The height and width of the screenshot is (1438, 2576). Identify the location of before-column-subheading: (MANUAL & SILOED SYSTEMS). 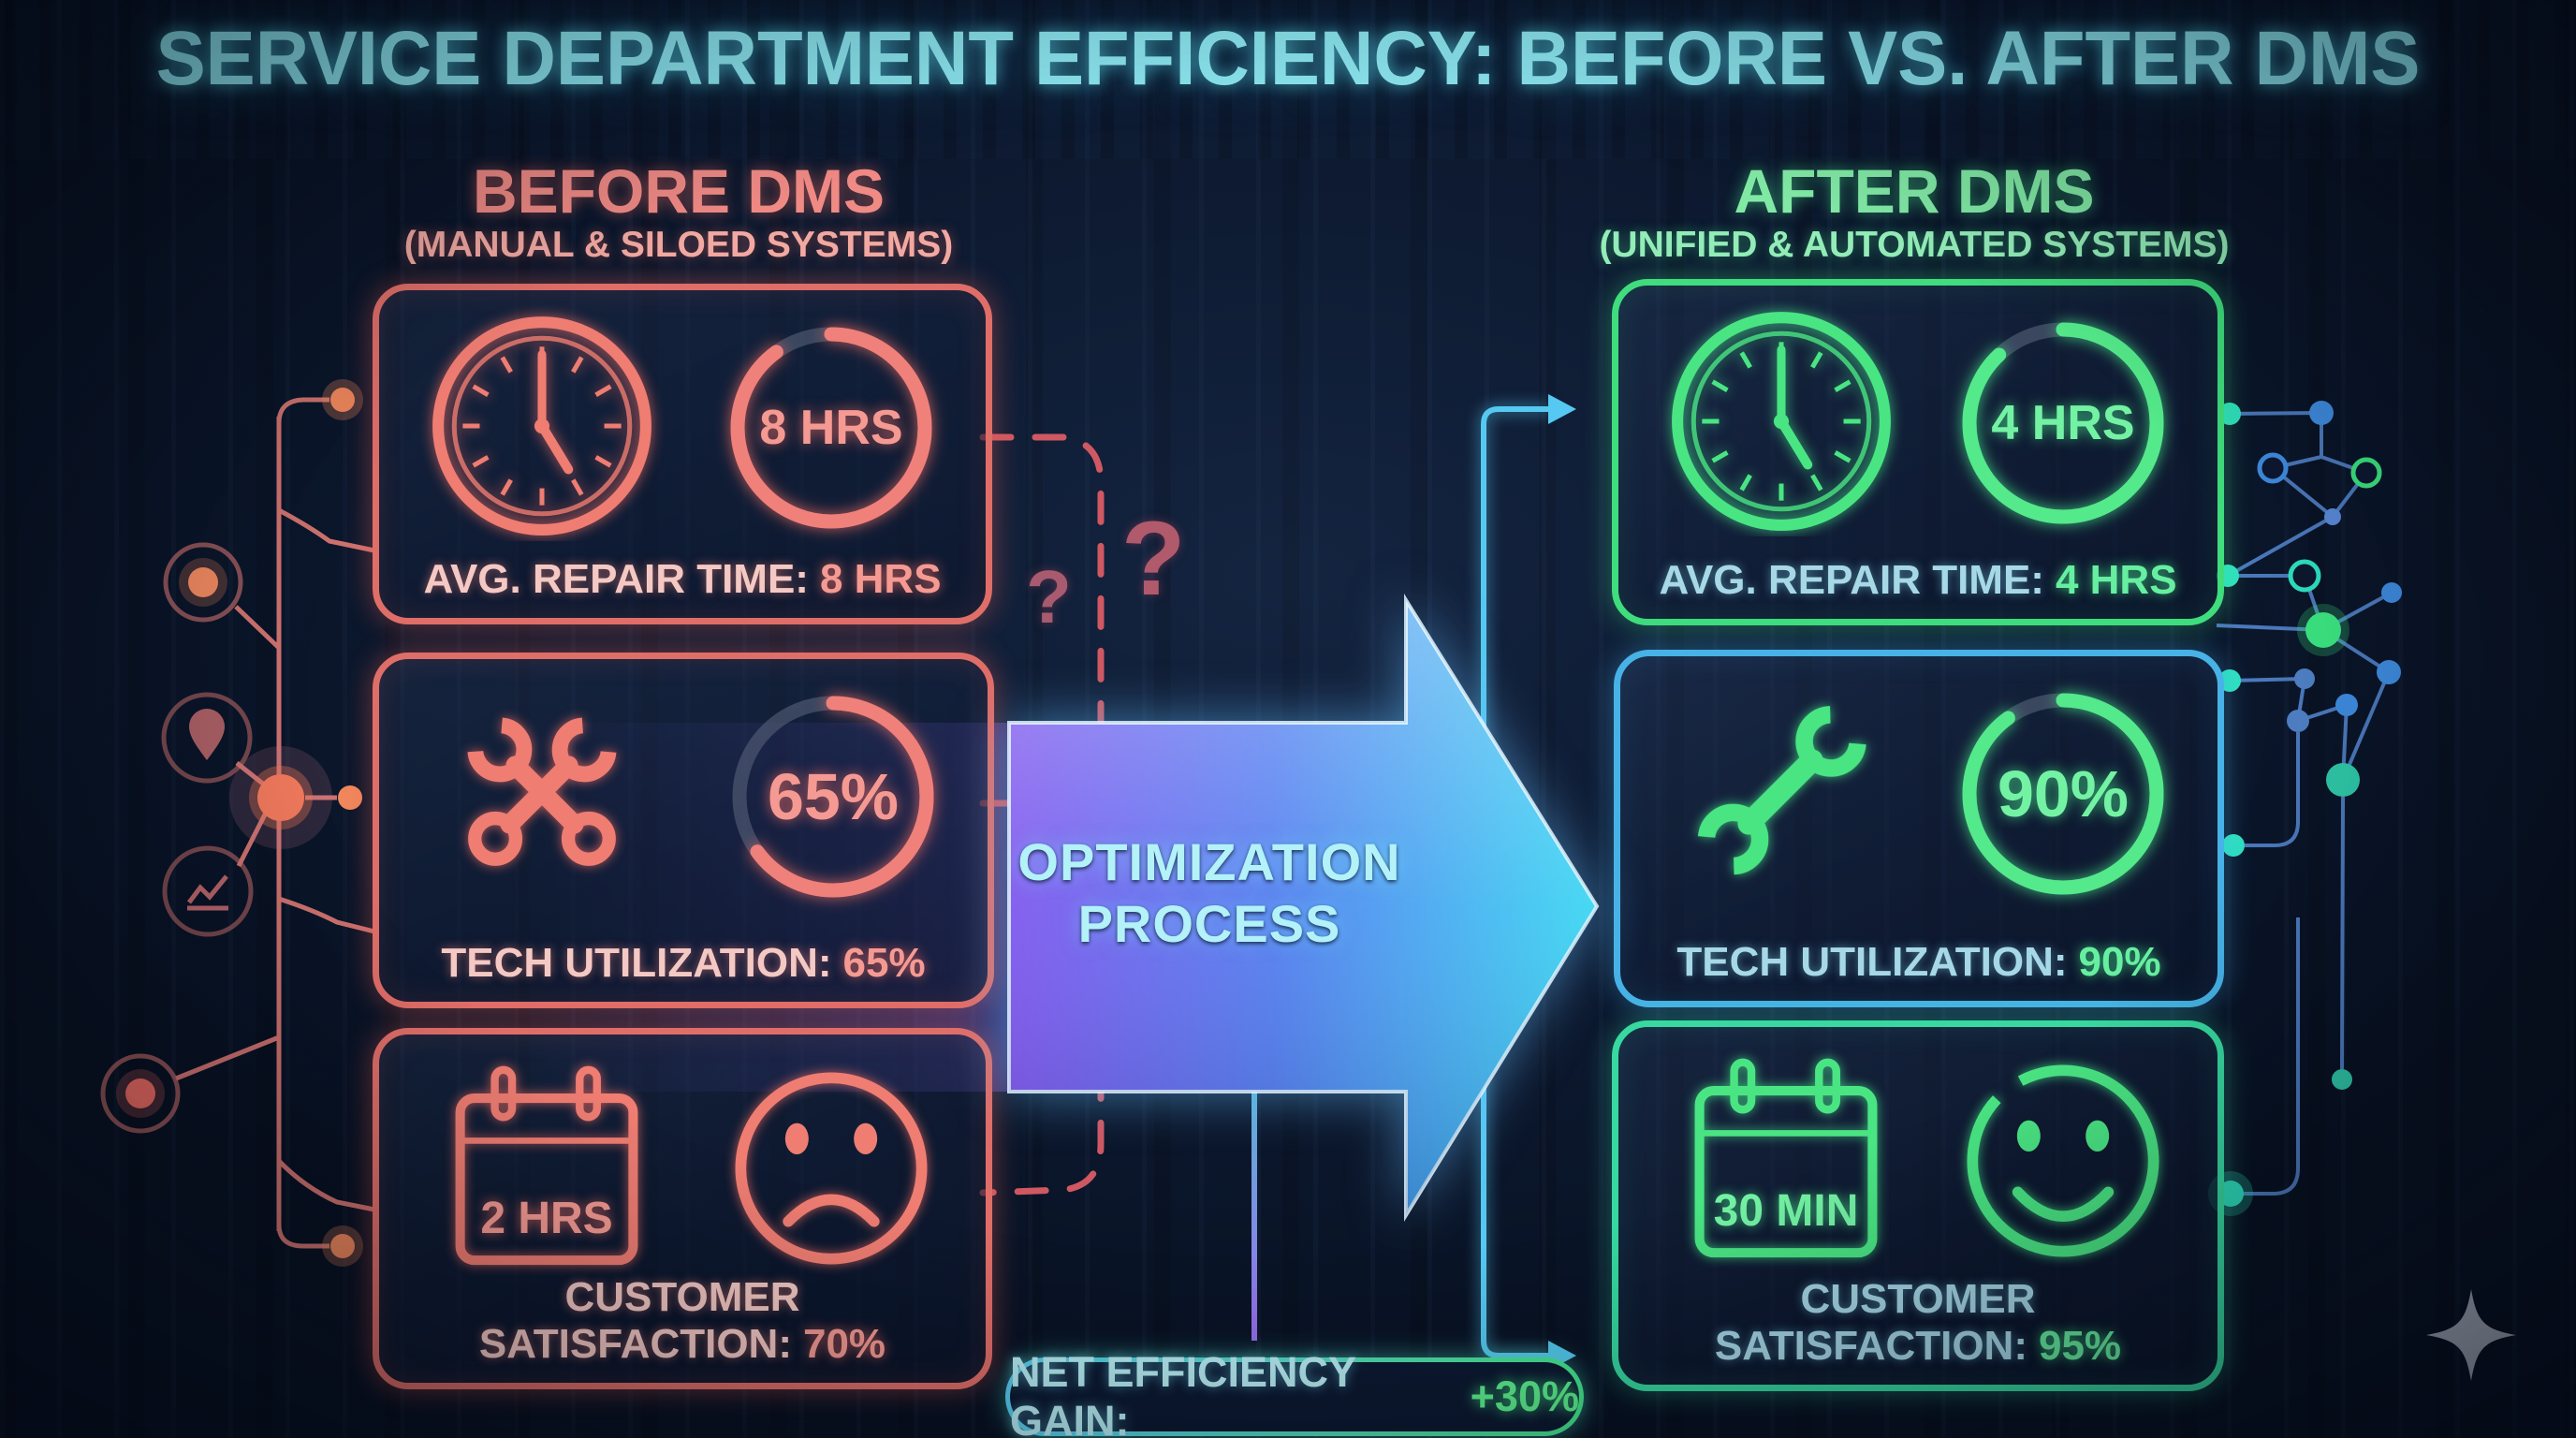
(678, 245).